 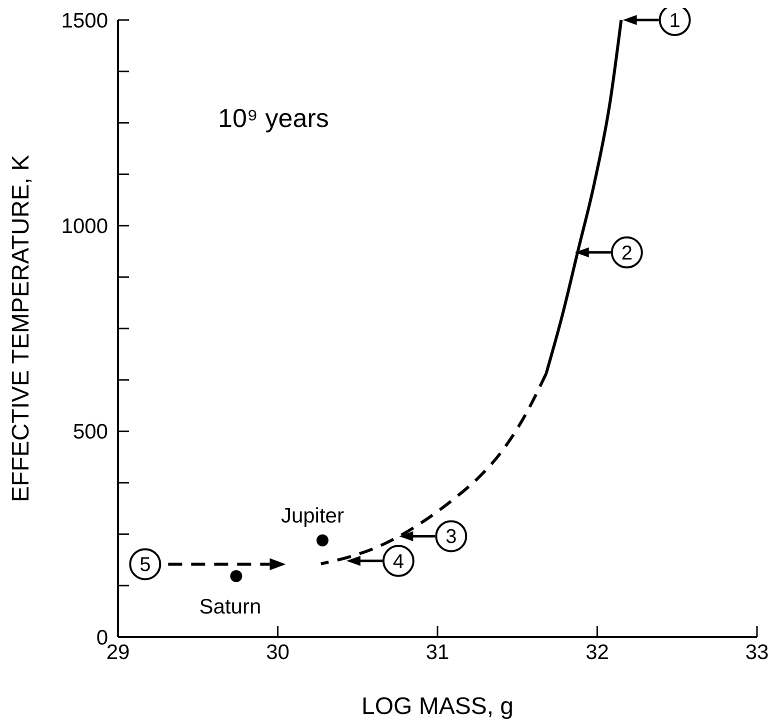 I want to click on annotation: 10⁹ years, so click(x=273, y=118).